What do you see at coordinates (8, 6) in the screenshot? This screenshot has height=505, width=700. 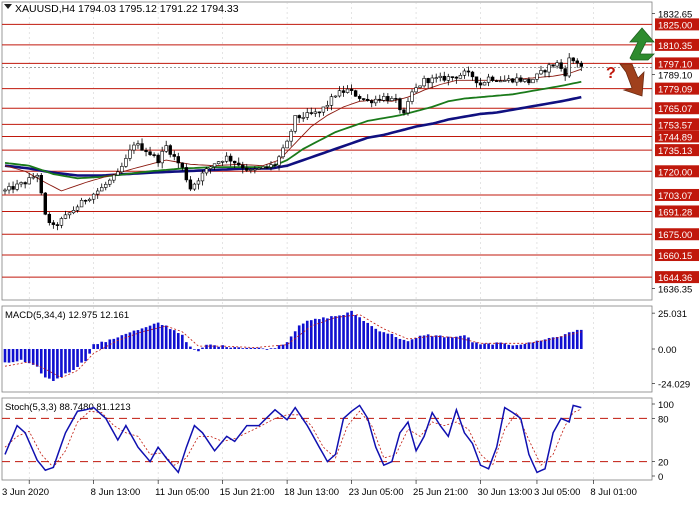 I see `dropdown-triangle-icon` at bounding box center [8, 6].